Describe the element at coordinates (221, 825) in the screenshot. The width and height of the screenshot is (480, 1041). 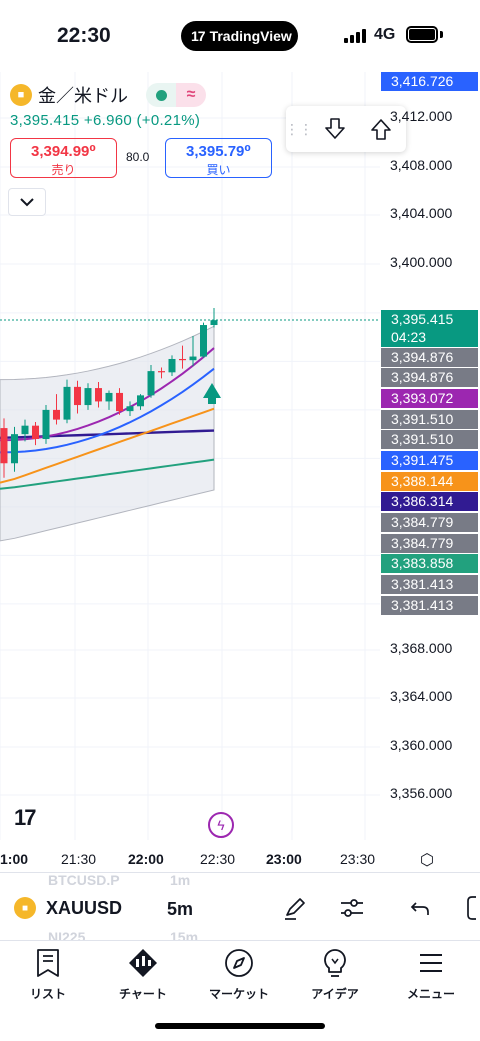
I see `lightning-icon: ϟ` at that location.